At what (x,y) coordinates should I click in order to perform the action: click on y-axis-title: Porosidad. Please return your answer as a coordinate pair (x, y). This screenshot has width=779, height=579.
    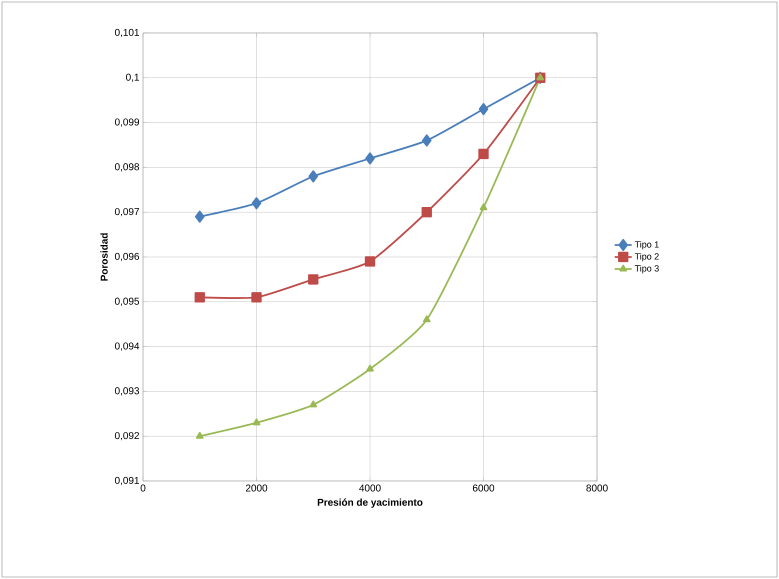
    Looking at the image, I should click on (104, 257).